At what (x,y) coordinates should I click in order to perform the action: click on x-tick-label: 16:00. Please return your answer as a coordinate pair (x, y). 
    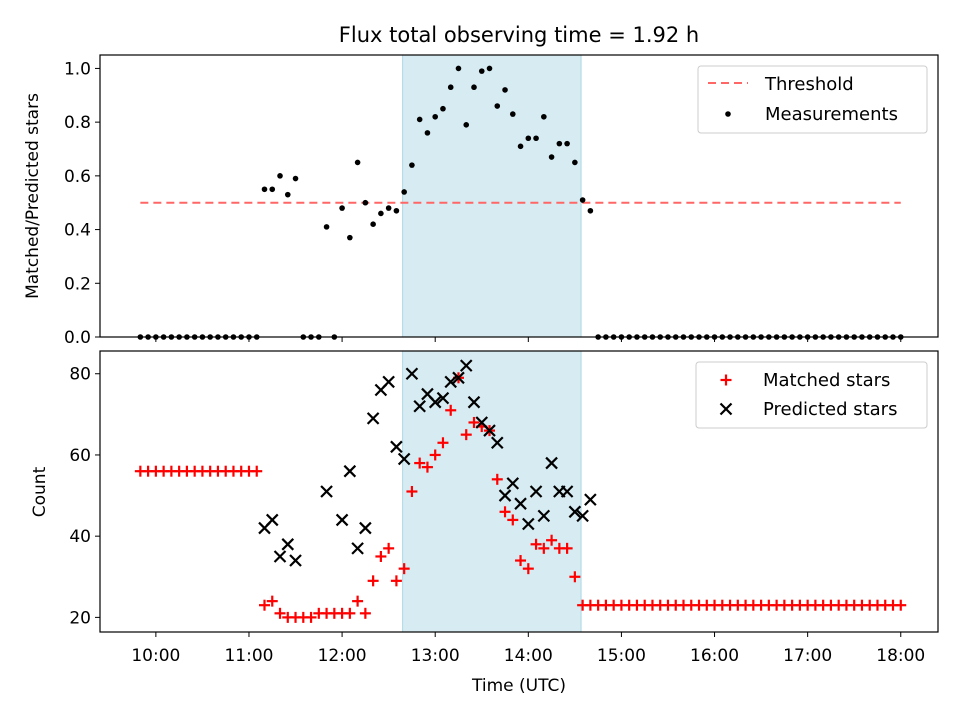
    Looking at the image, I should click on (714, 656).